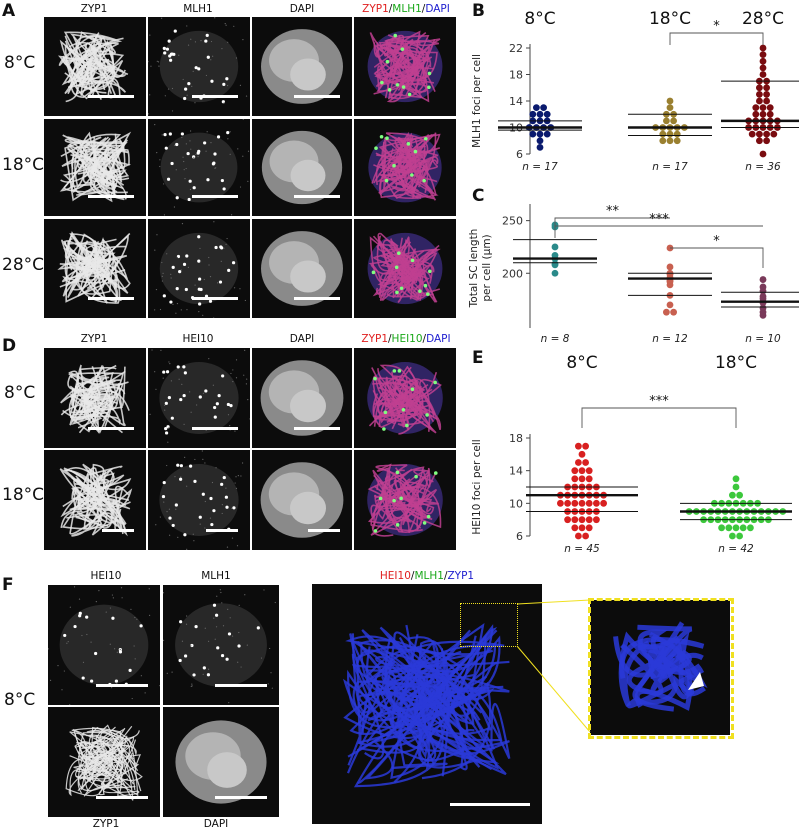 The image size is (799, 836). Describe the element at coordinates (429, 576) in the screenshot. I see `merge-part: MLH1` at that location.